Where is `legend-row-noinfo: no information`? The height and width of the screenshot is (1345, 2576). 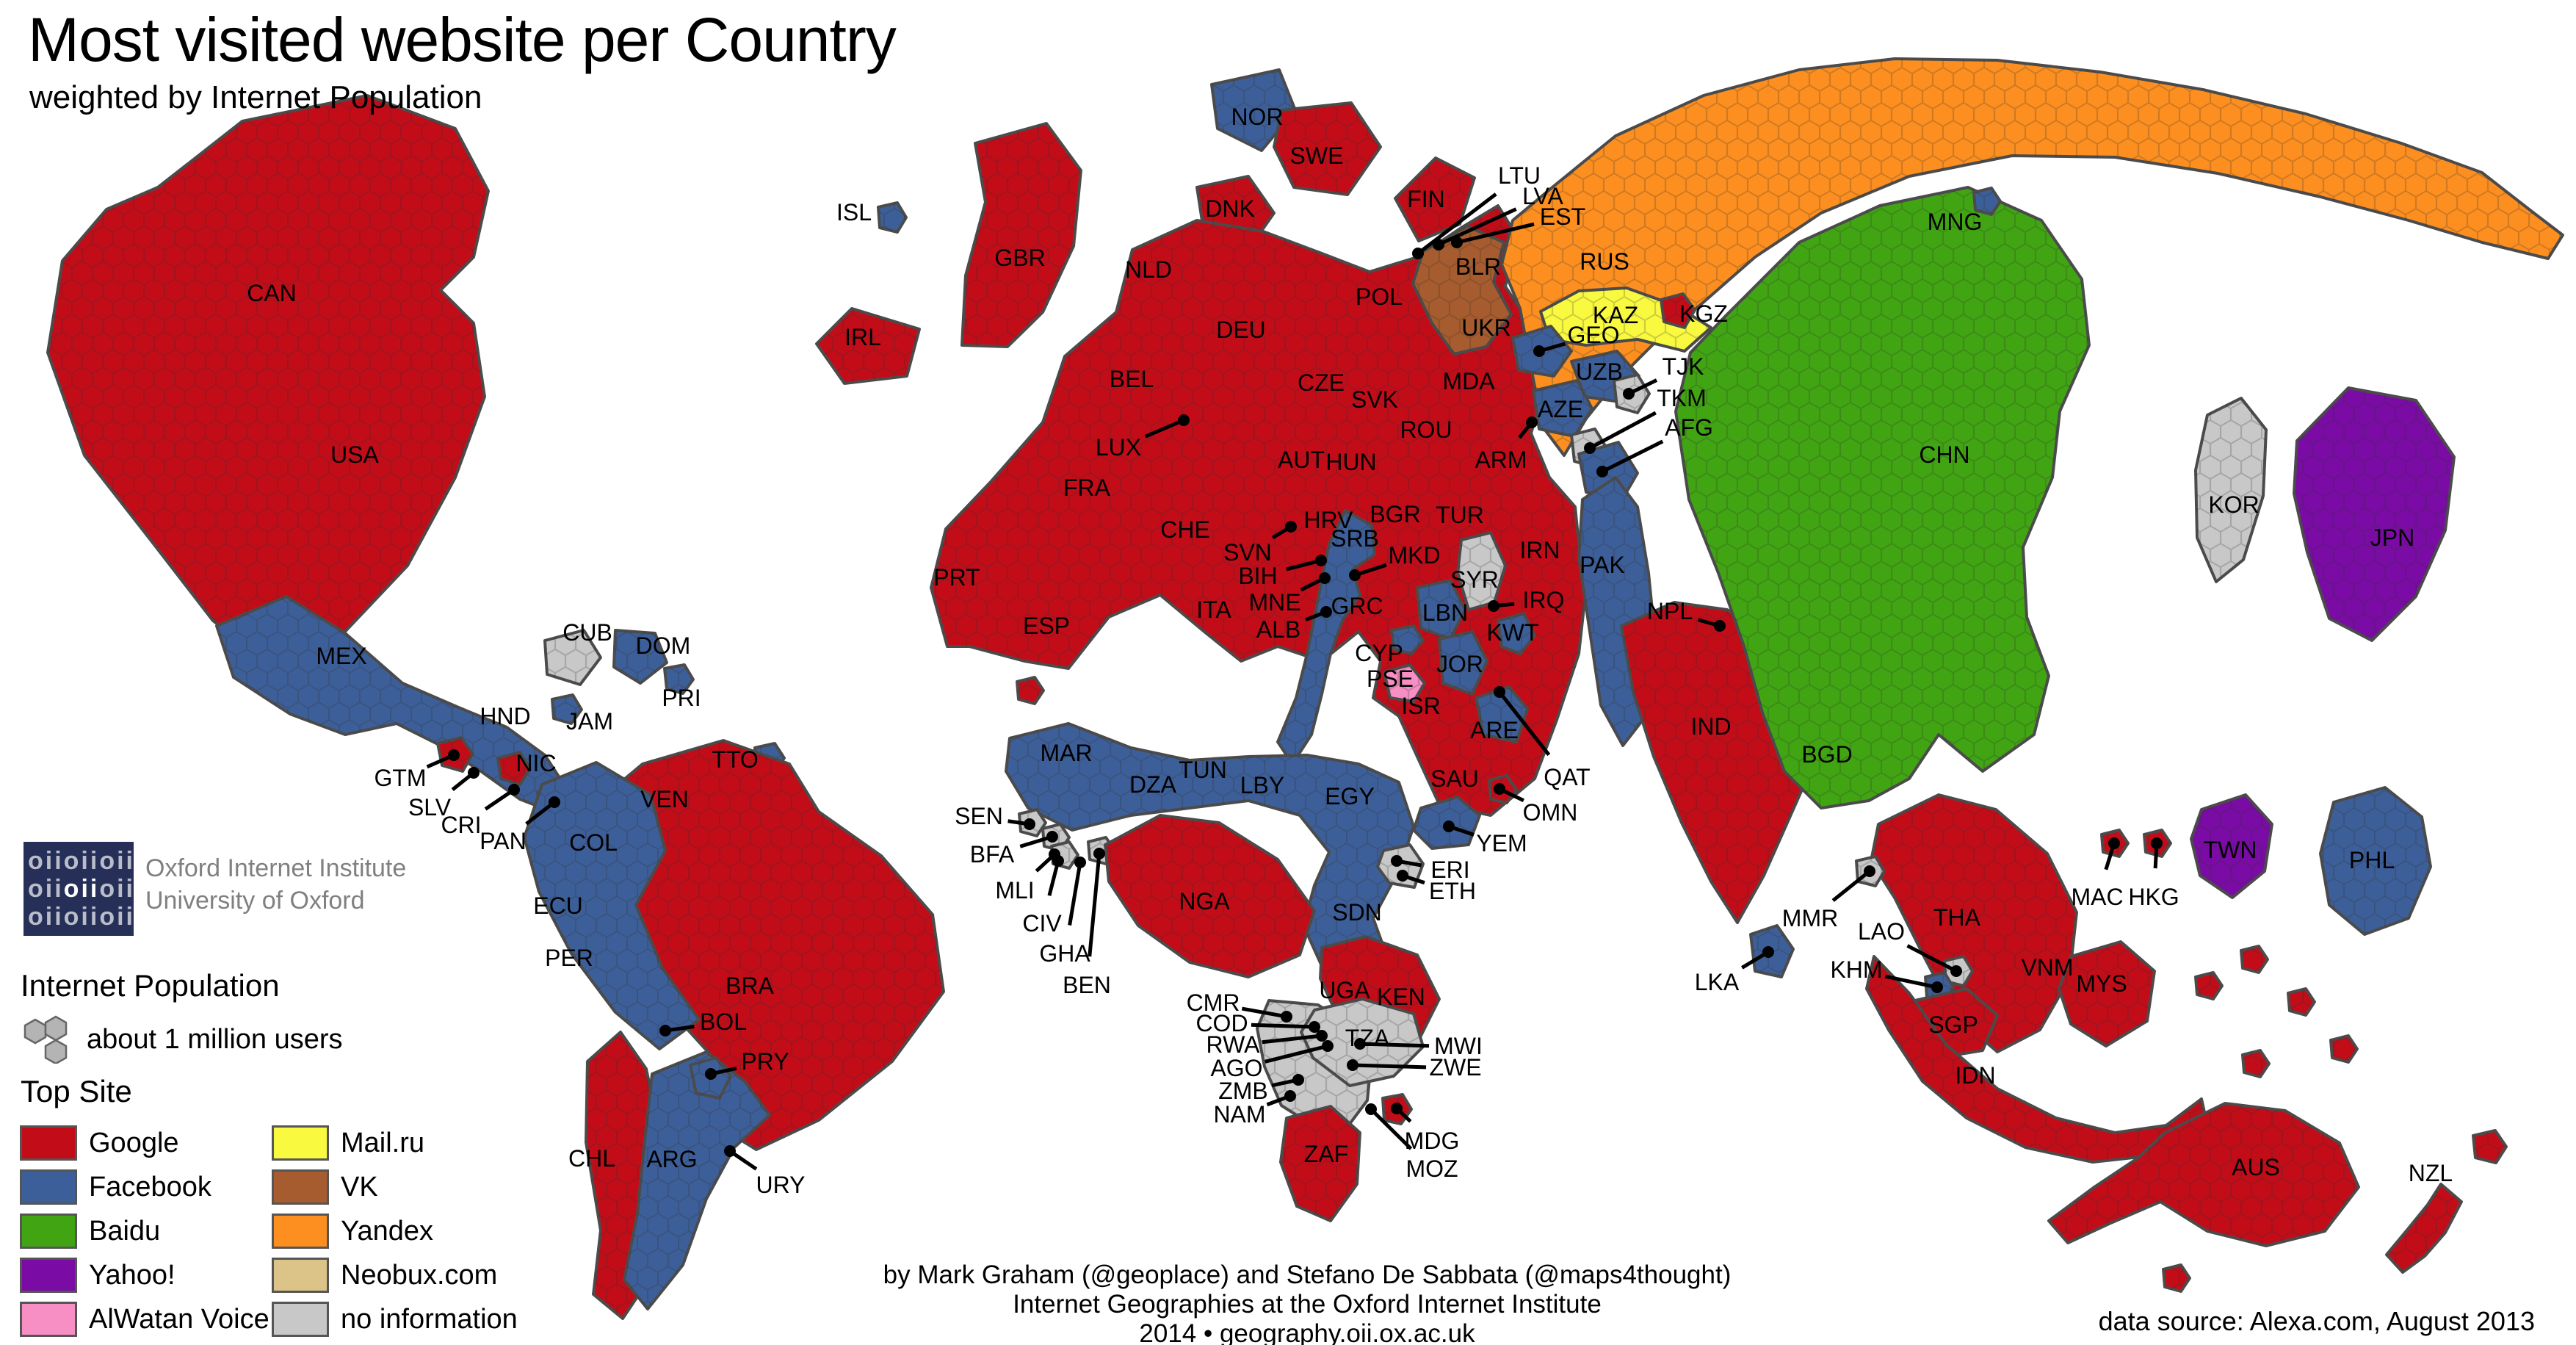 legend-row-noinfo: no information is located at coordinates (395, 1319).